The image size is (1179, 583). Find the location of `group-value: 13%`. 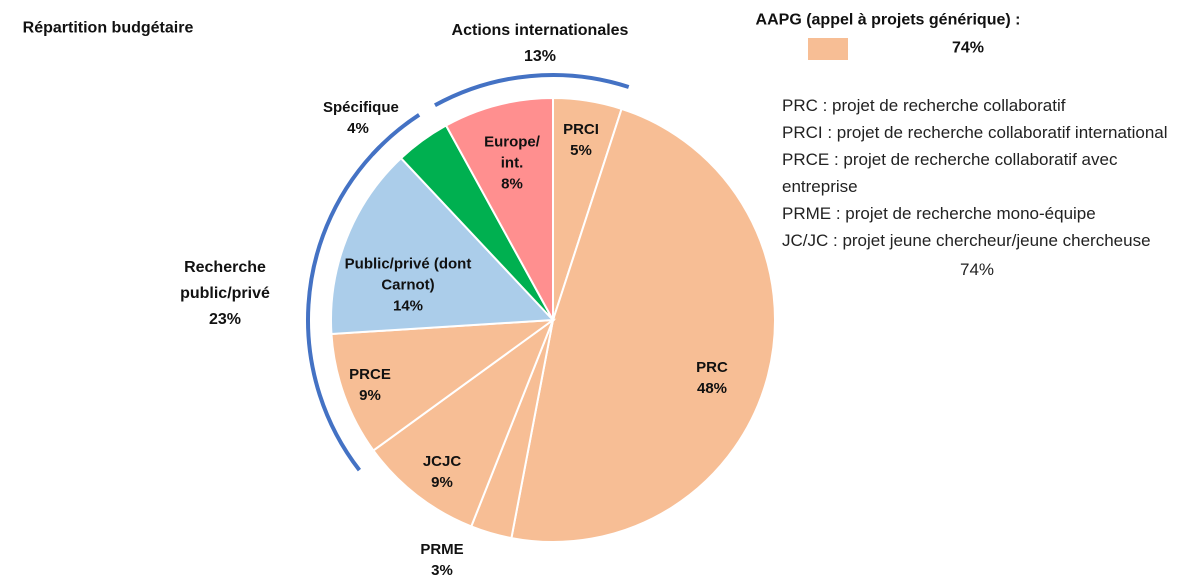

group-value: 13% is located at coordinates (540, 56).